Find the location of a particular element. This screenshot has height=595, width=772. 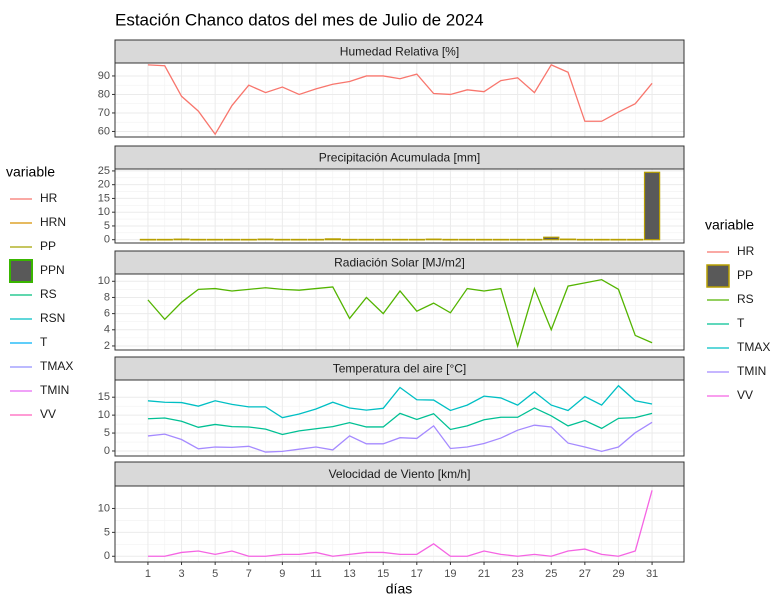

y-tick-label: 70 is located at coordinates (104, 113).